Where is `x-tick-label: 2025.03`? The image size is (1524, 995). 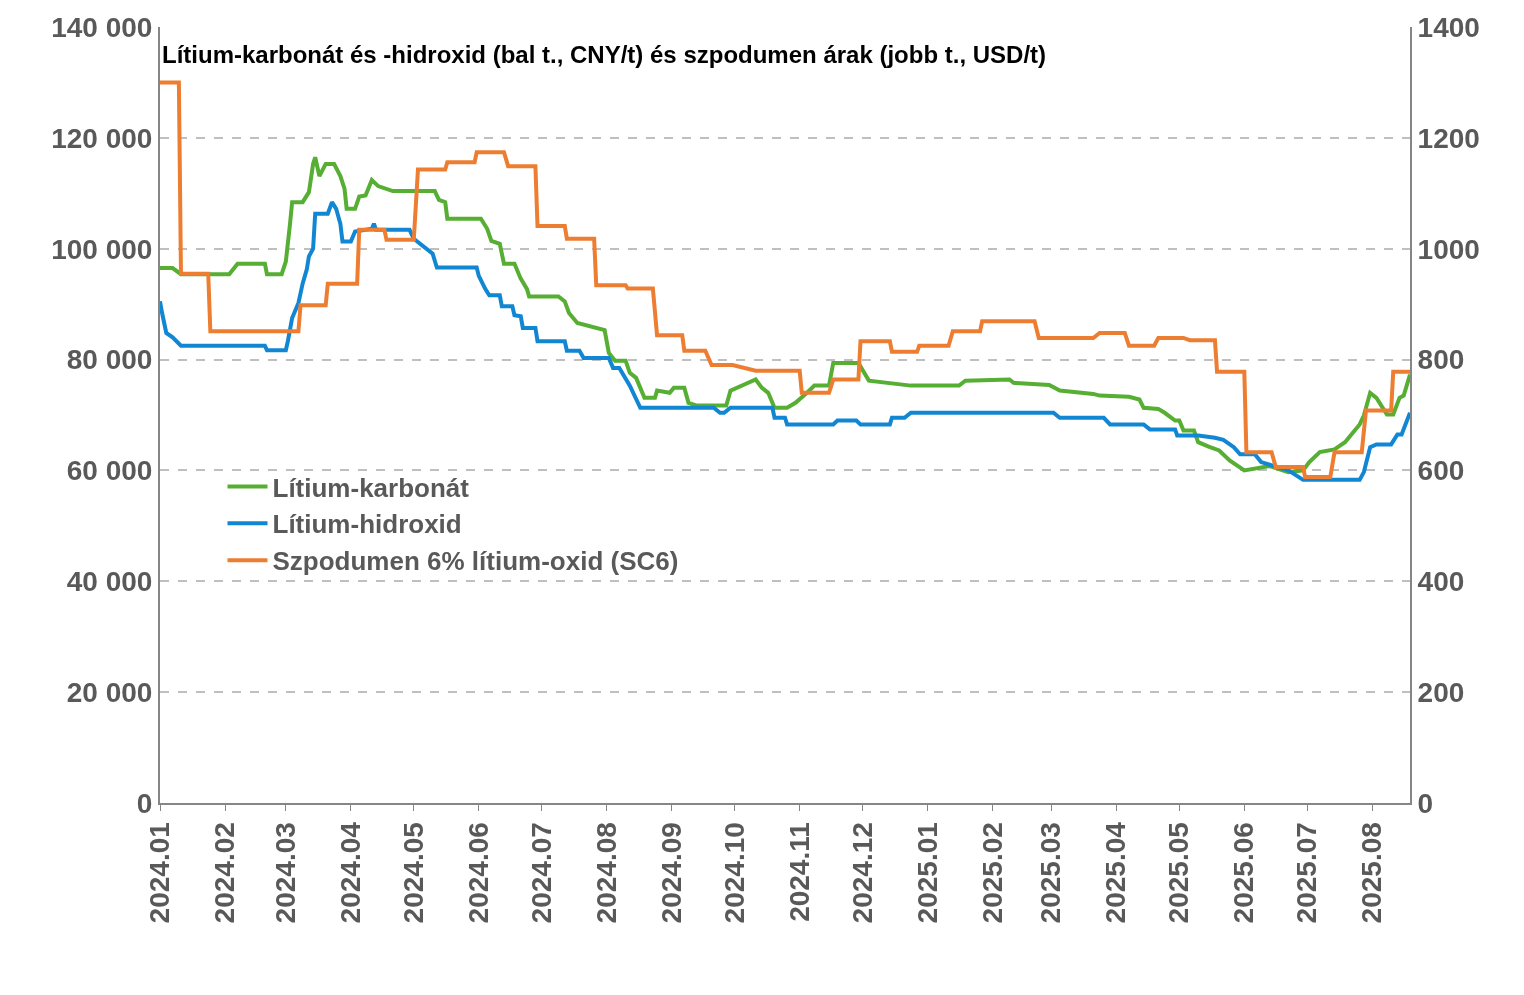
x-tick-label: 2025.03 is located at coordinates (1051, 873).